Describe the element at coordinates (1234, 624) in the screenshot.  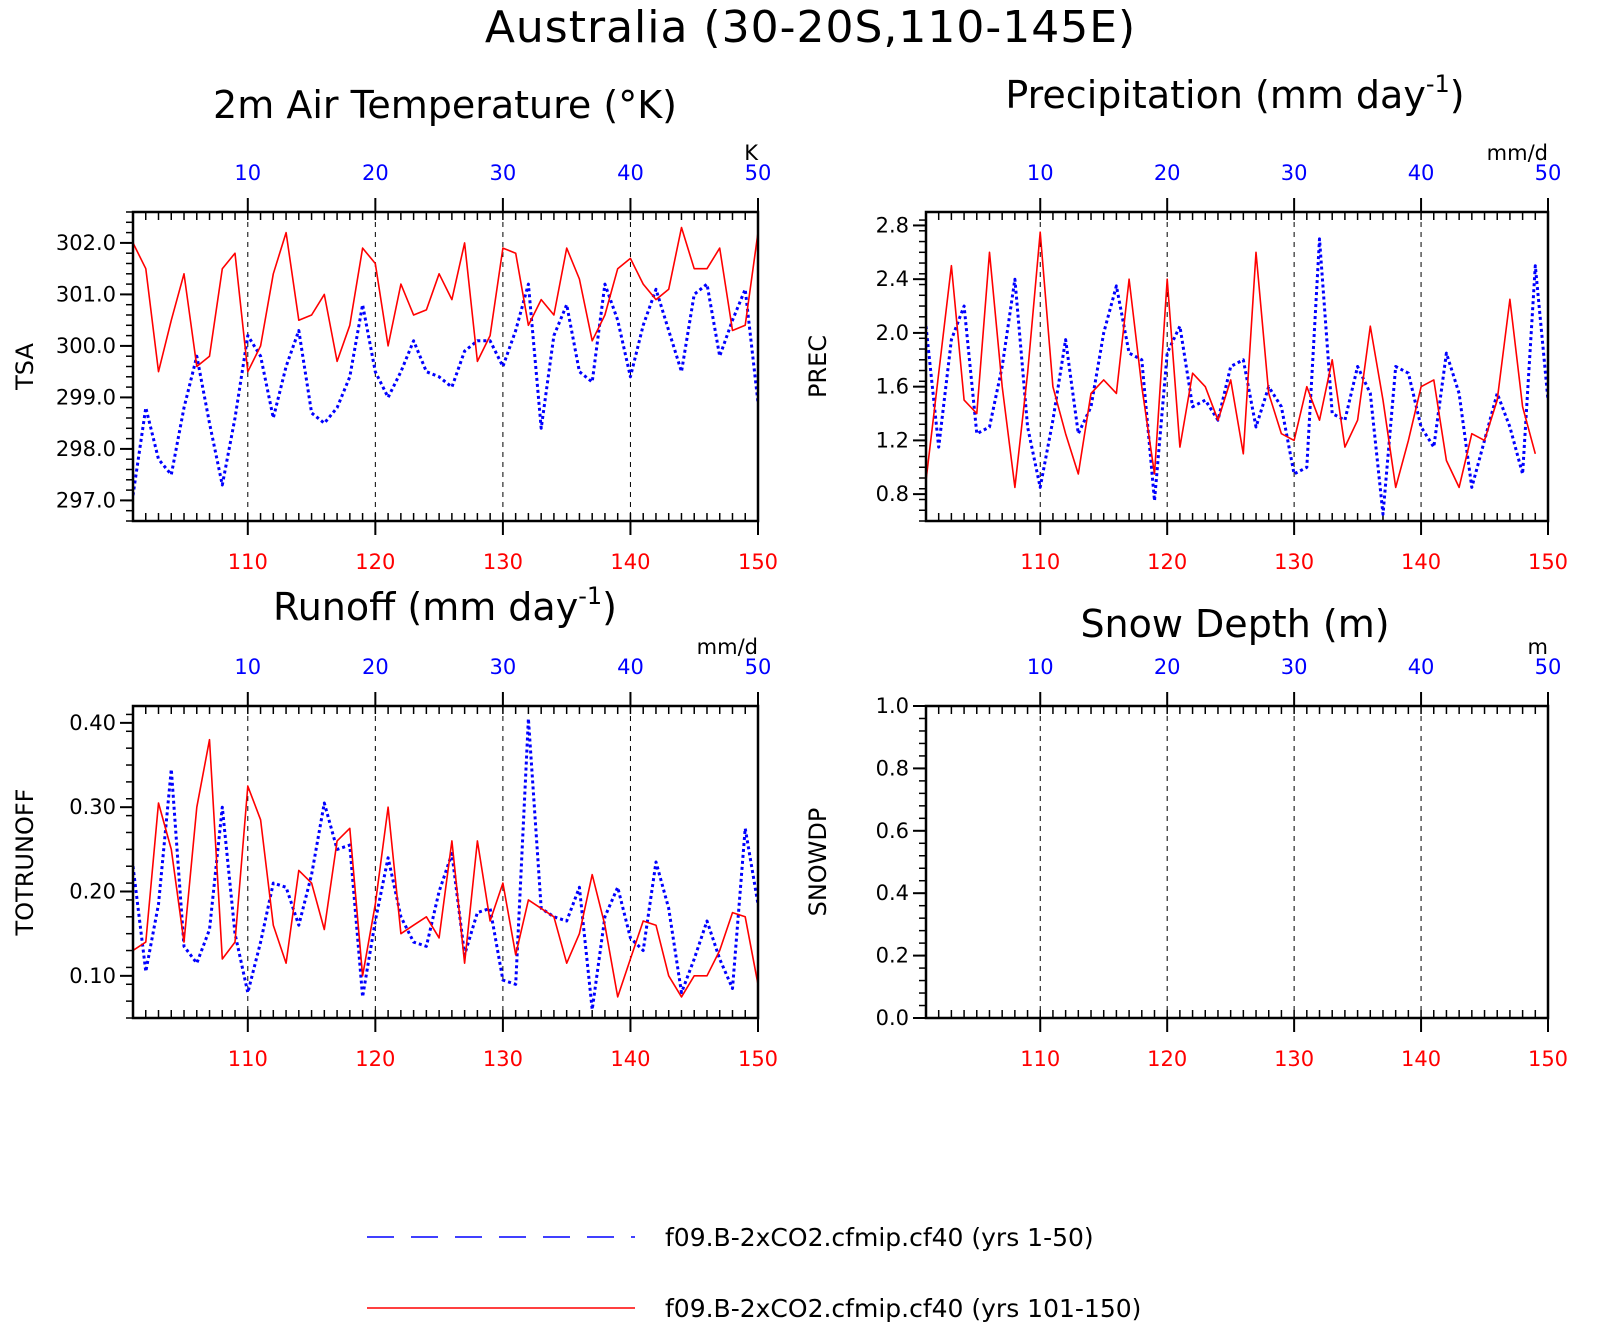
I see `panel-title: Snow Depth (m)` at that location.